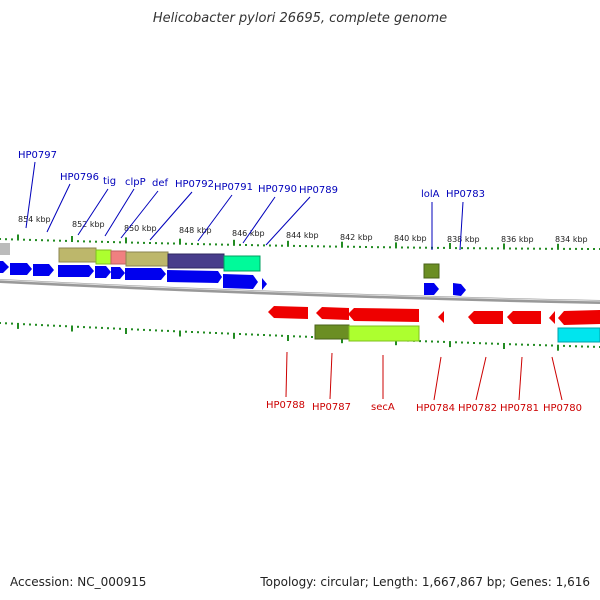 The width and height of the screenshot is (600, 600). What do you see at coordinates (135, 182) in the screenshot?
I see `gene-label-clpp: clpP` at bounding box center [135, 182].